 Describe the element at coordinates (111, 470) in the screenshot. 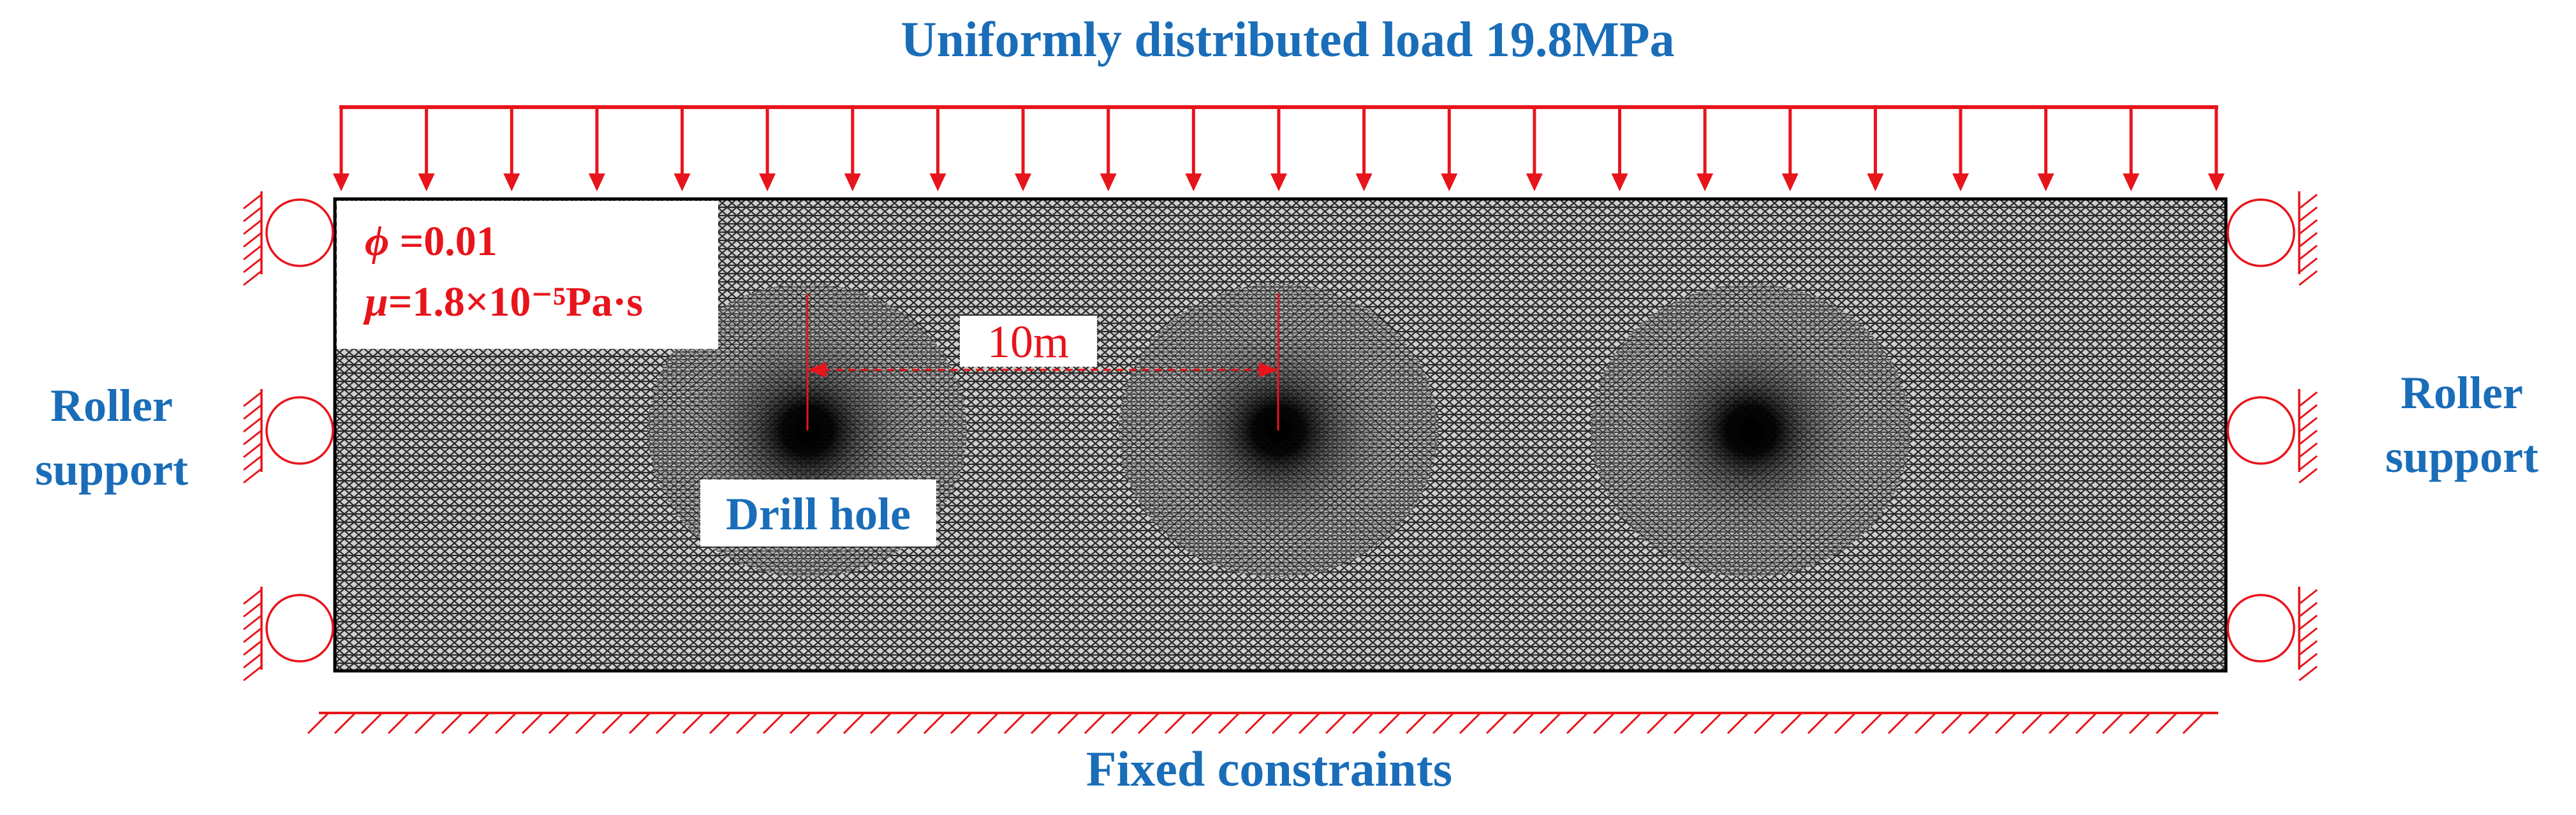

I see `left-support-label-line2: support` at that location.